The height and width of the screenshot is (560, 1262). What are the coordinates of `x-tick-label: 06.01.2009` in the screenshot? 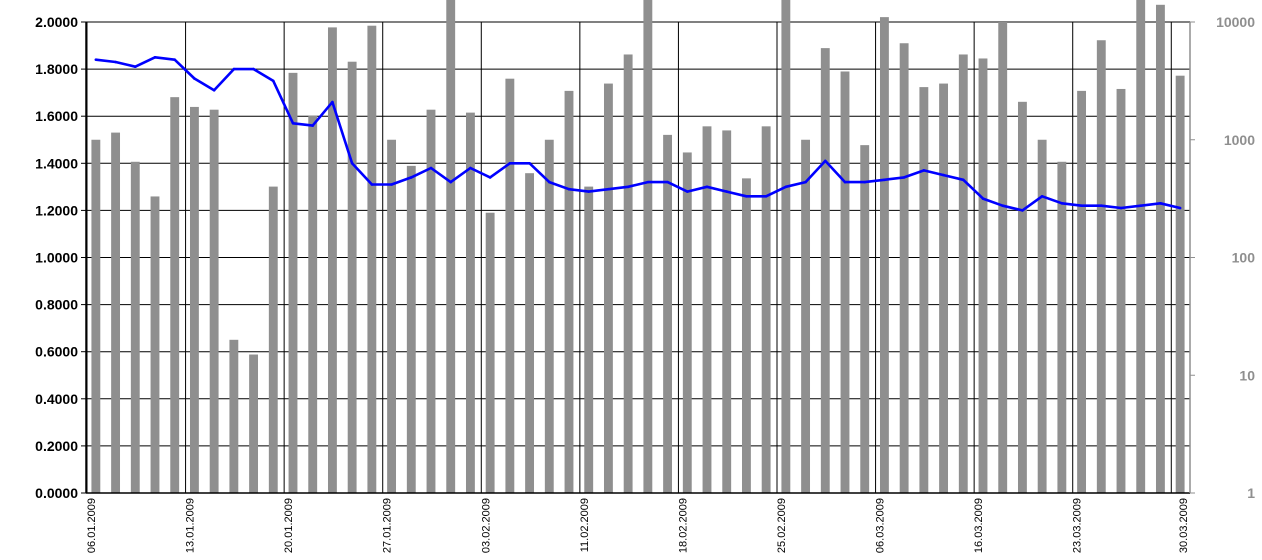 It's located at (92, 525).